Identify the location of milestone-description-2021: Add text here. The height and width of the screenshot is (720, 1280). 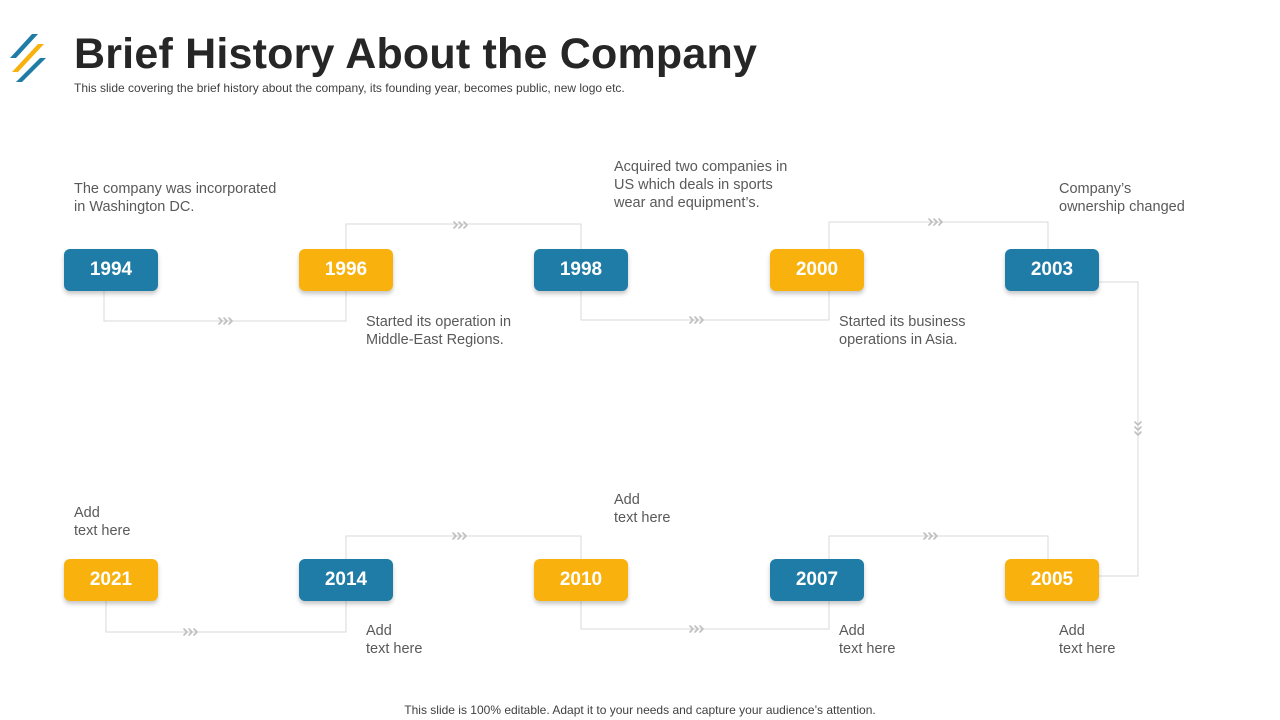
(102, 522).